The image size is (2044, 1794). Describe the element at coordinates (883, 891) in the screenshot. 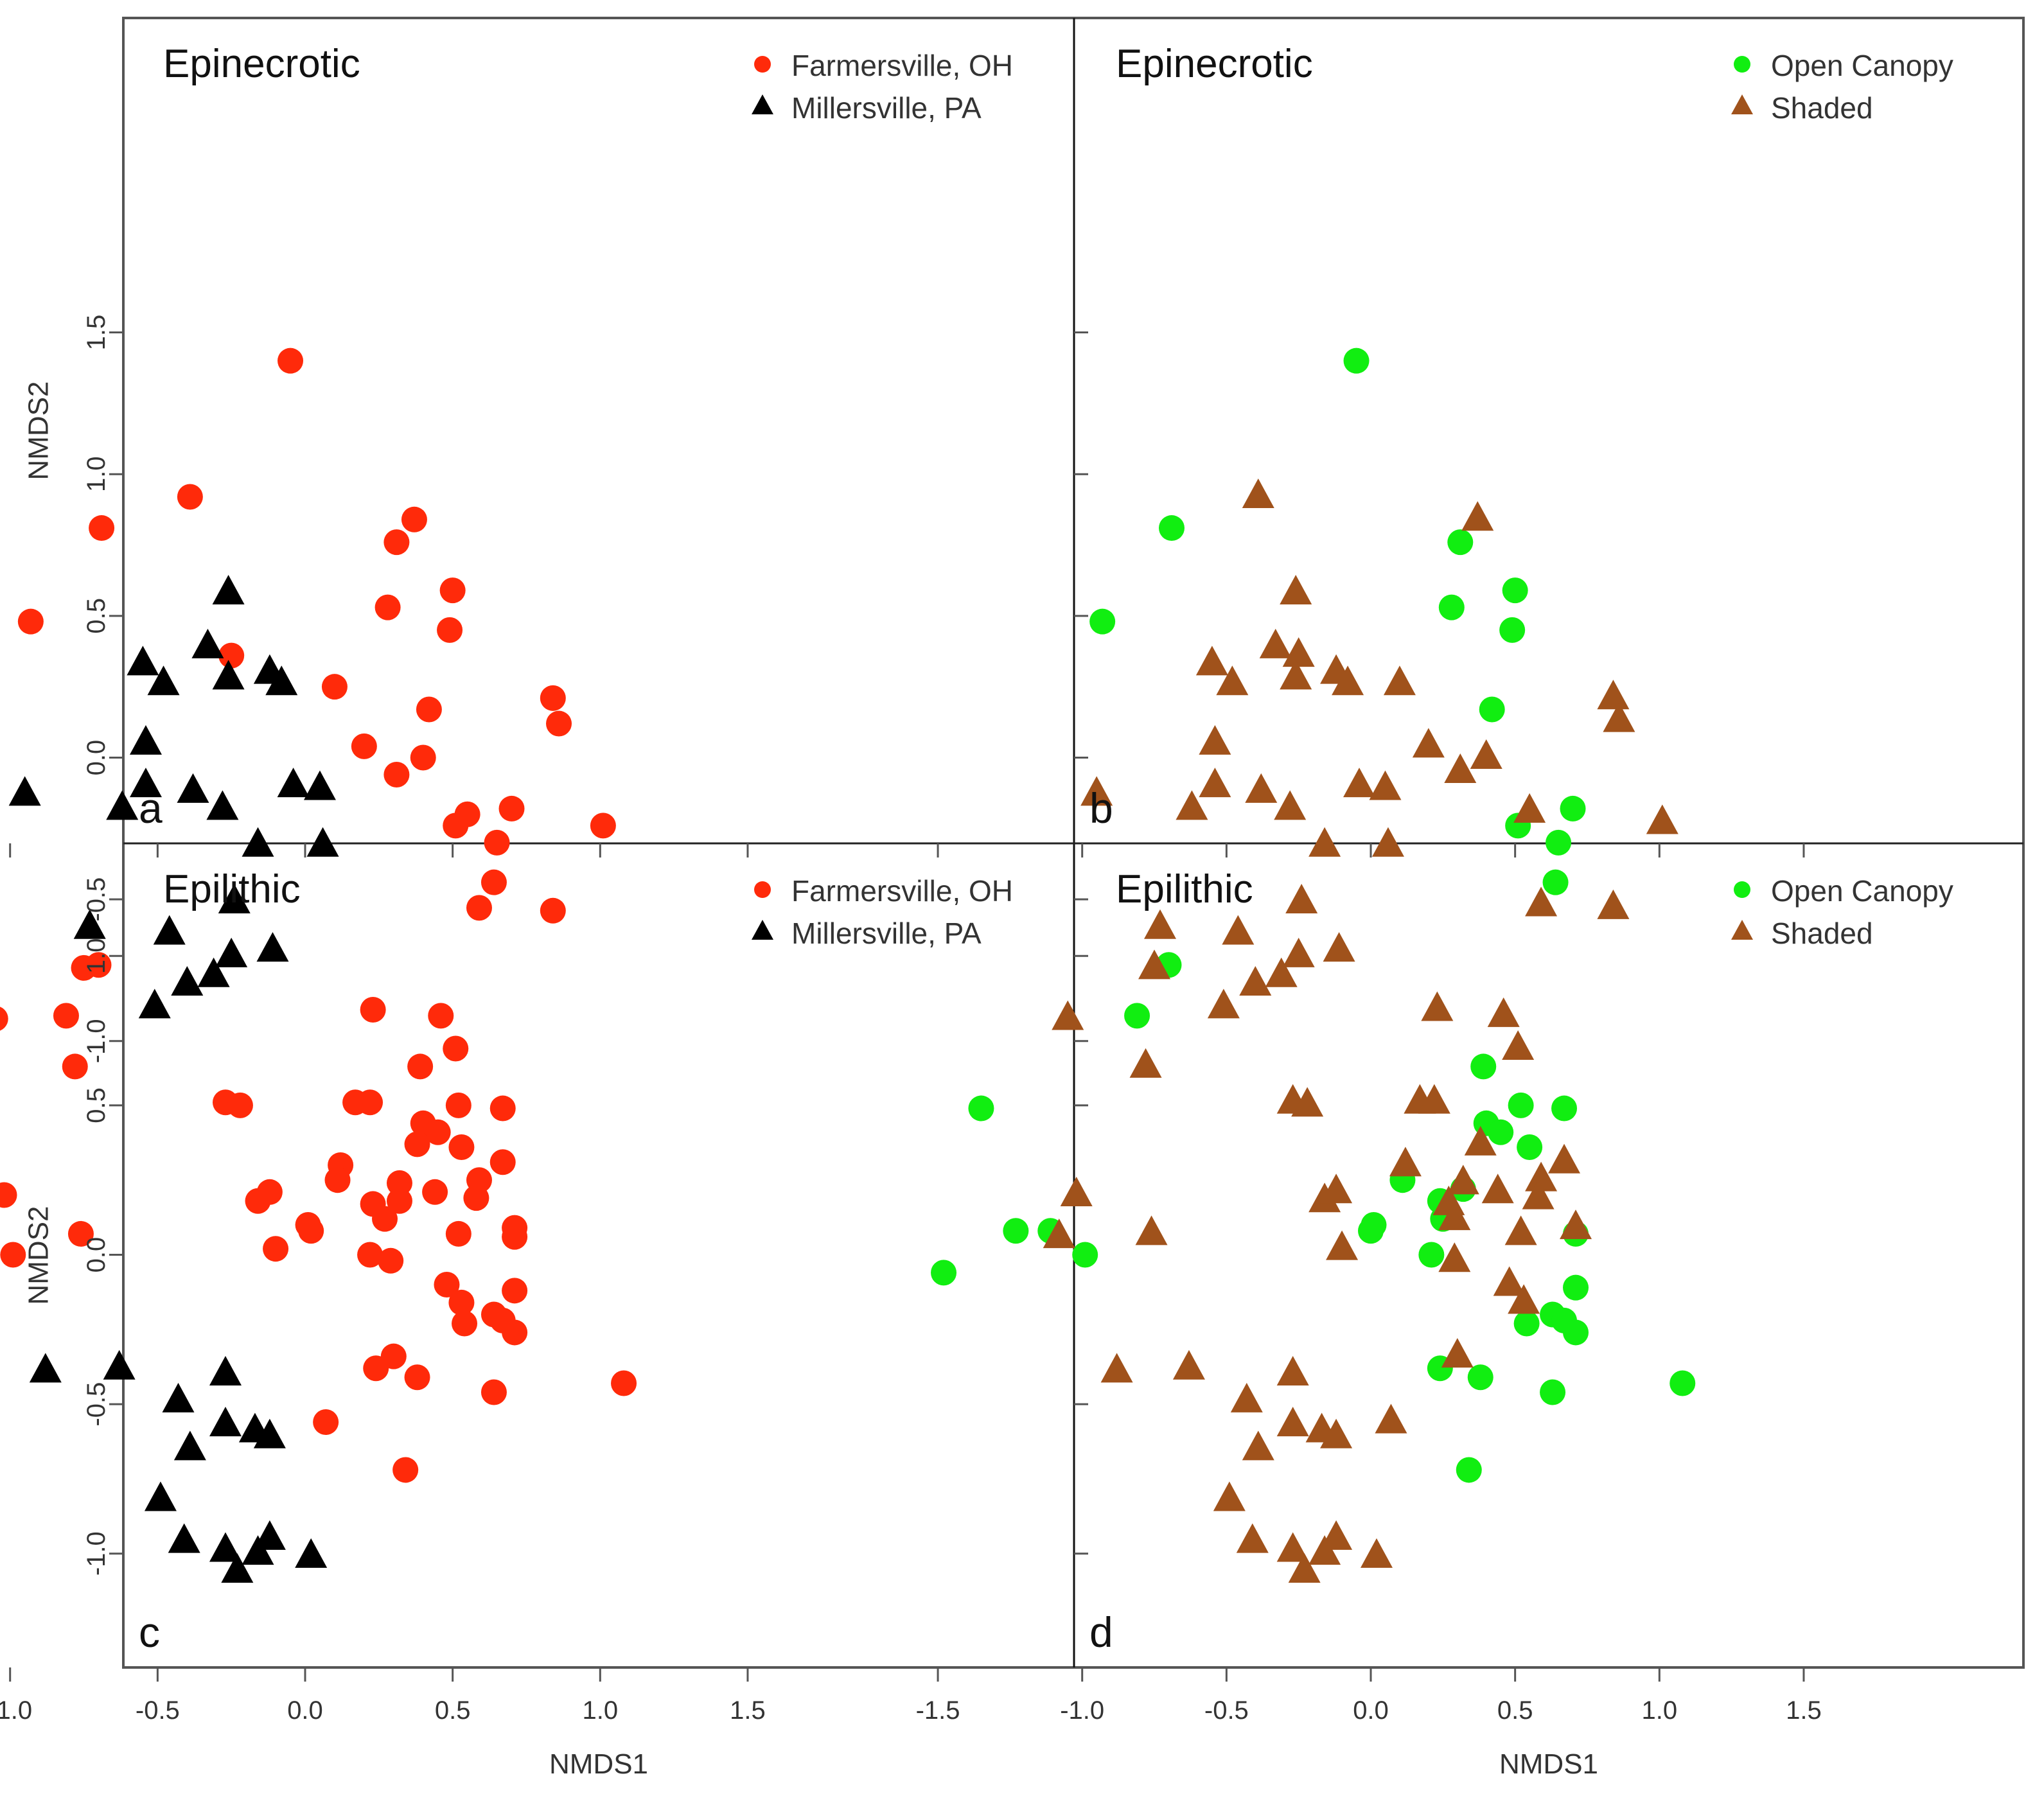

I see `legend-entry: Farmersville, OH` at that location.